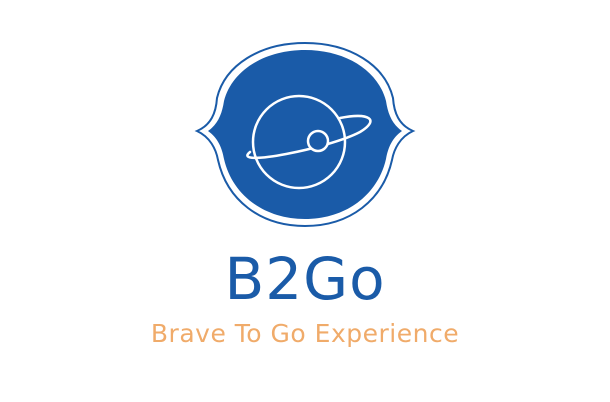  What do you see at coordinates (318, 141) in the screenshot?
I see `moon-icon` at bounding box center [318, 141].